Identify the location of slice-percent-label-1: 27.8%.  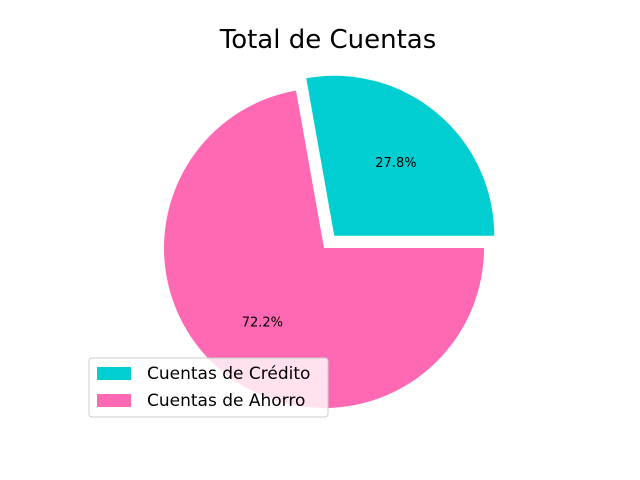
(395, 163).